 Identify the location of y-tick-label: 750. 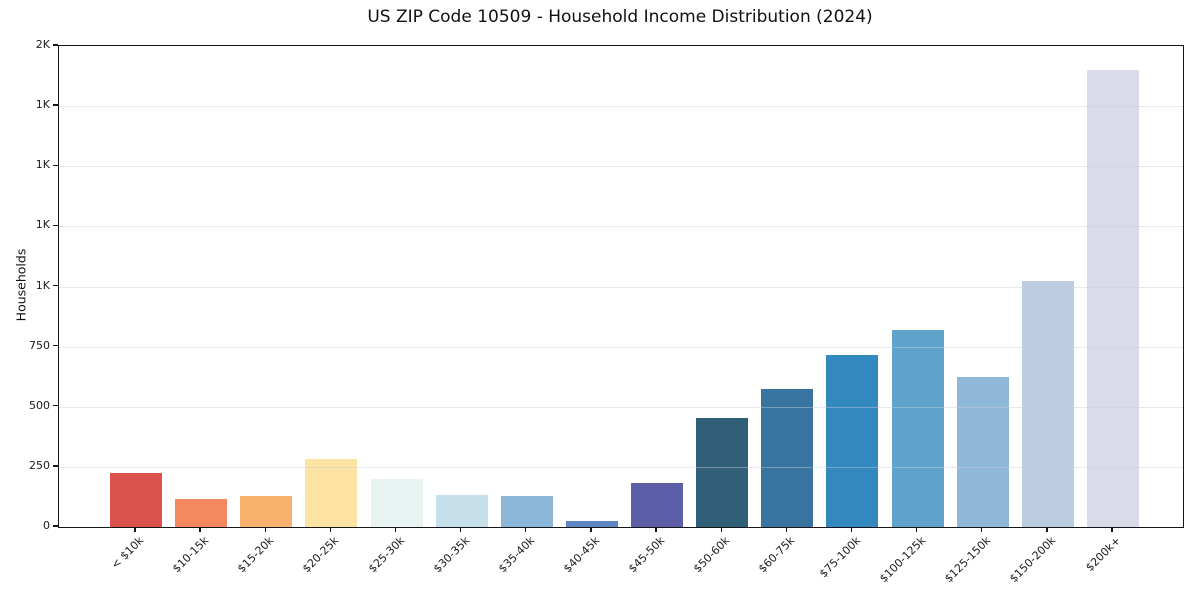
(39, 345).